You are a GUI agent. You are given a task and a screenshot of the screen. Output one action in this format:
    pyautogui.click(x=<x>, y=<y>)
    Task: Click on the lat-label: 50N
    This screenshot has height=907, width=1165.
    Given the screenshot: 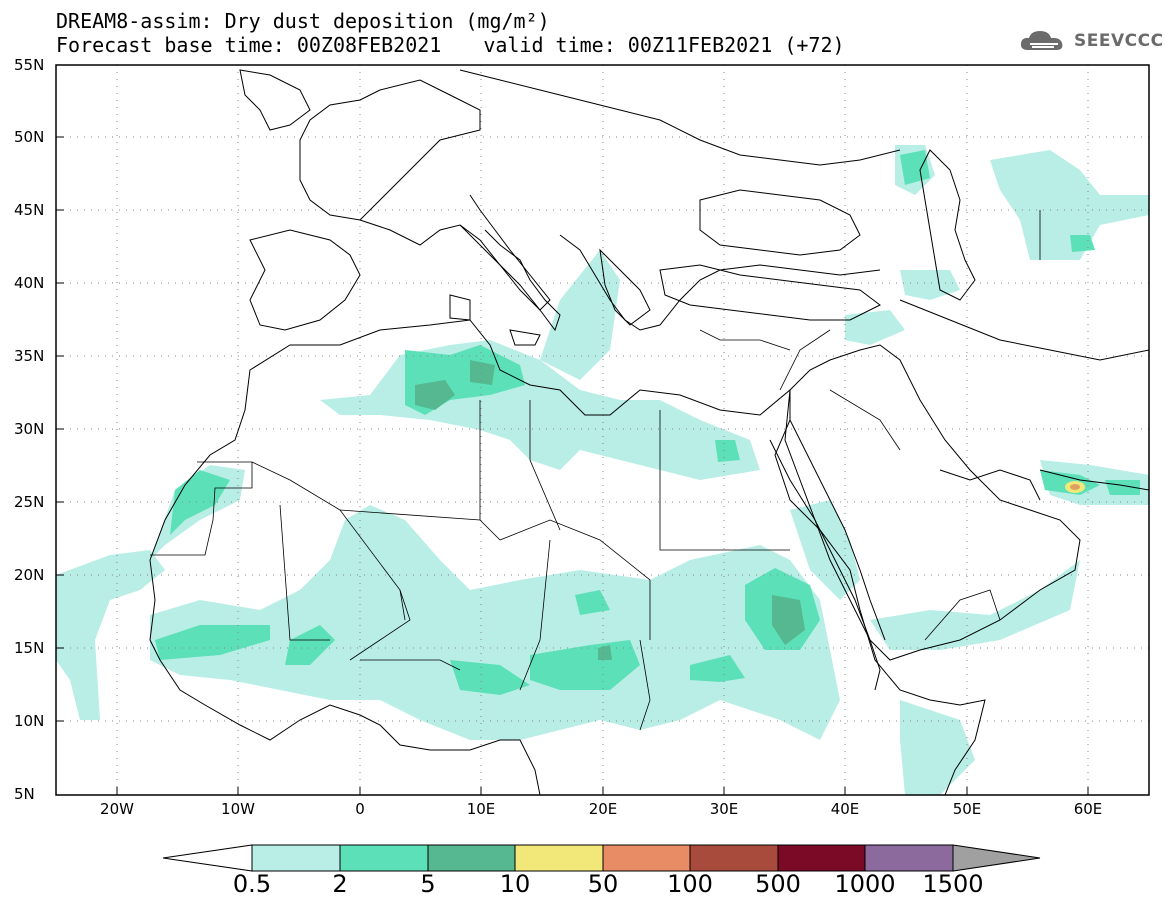 What is the action you would take?
    pyautogui.click(x=29, y=137)
    